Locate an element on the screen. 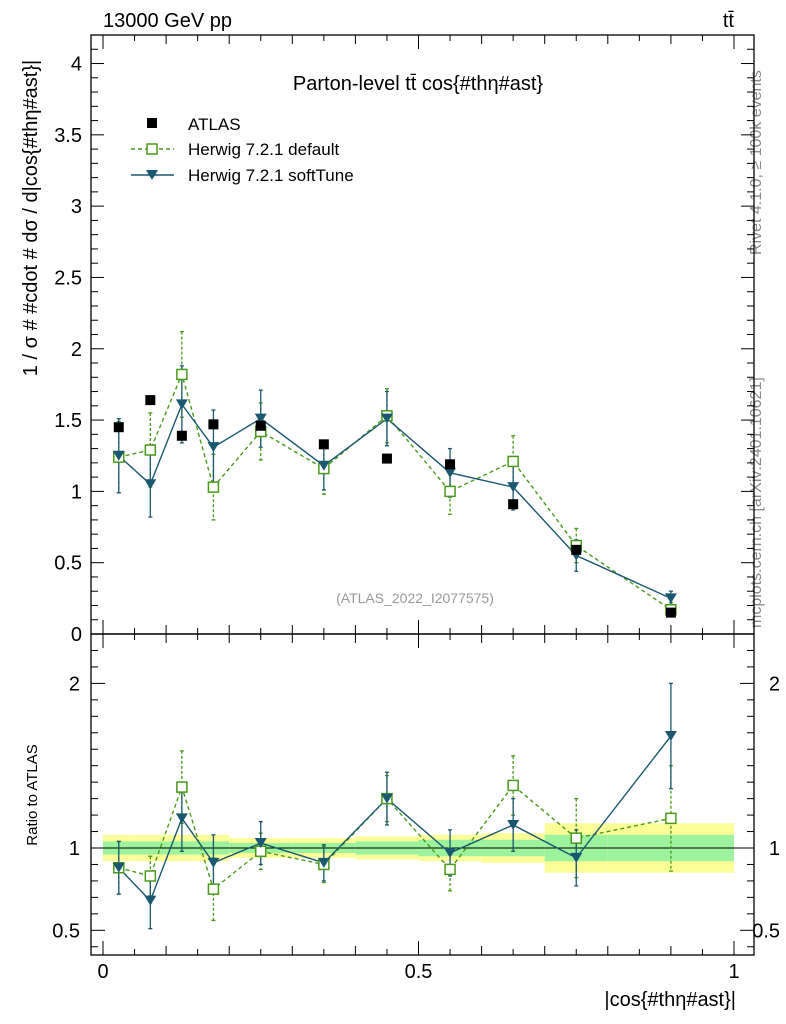 The image size is (786, 1024). header-energy-label: 13000 GeV pp is located at coordinates (167, 21).